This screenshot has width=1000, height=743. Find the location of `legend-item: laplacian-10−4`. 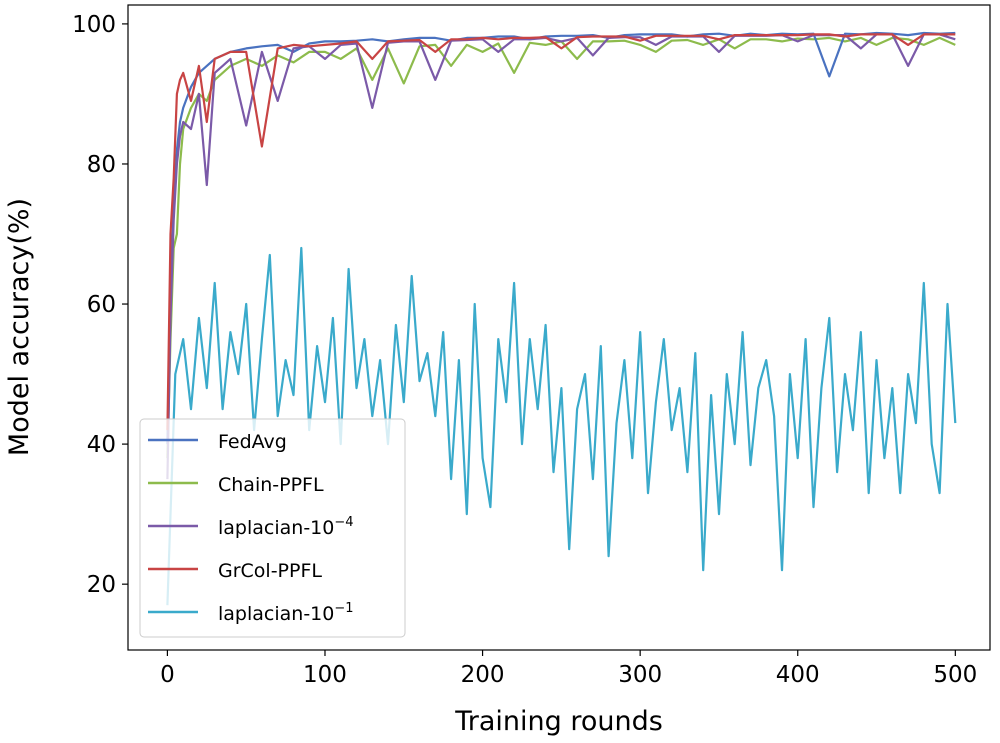

legend-item: laplacian-10−4 is located at coordinates (251, 527).